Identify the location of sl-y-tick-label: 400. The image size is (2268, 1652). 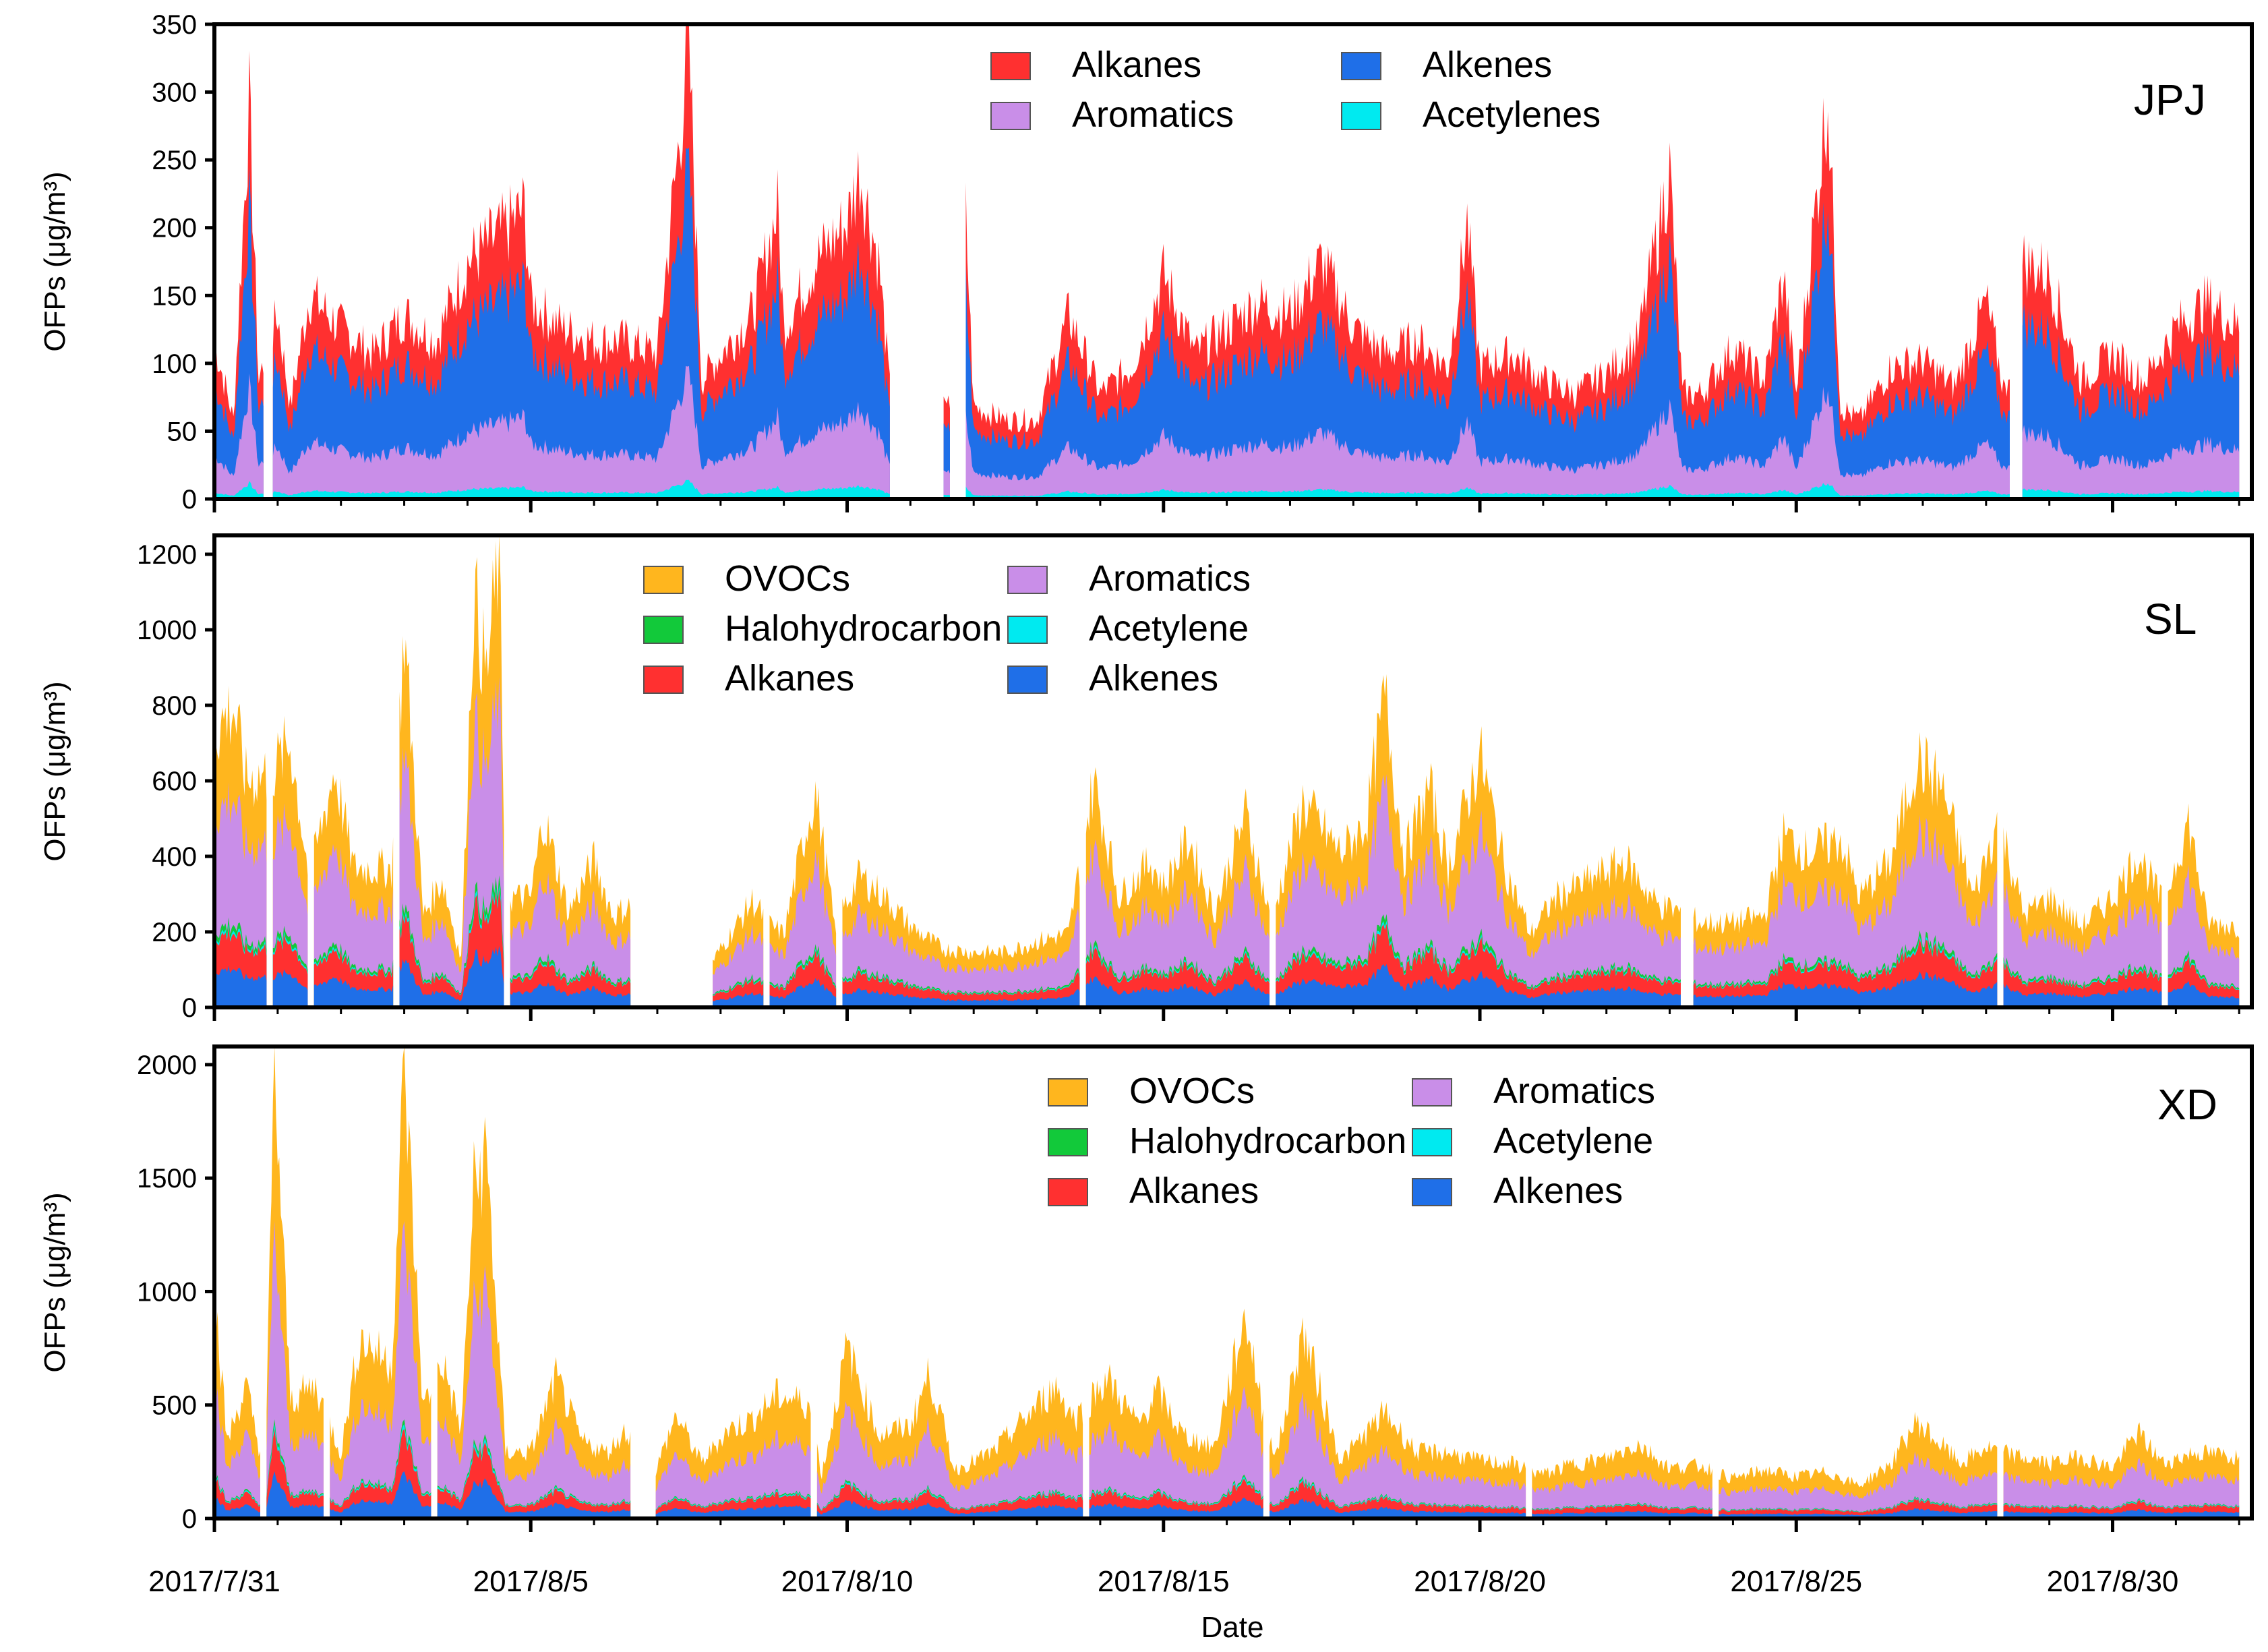
(174, 857).